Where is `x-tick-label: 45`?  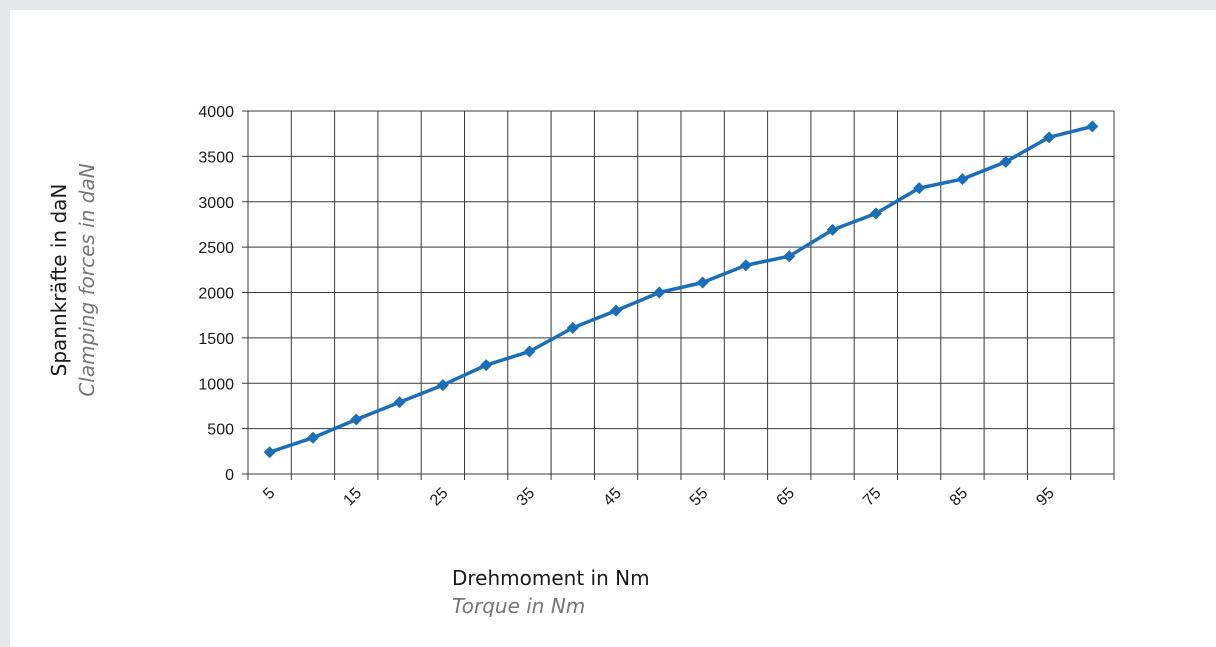 x-tick-label: 45 is located at coordinates (612, 497).